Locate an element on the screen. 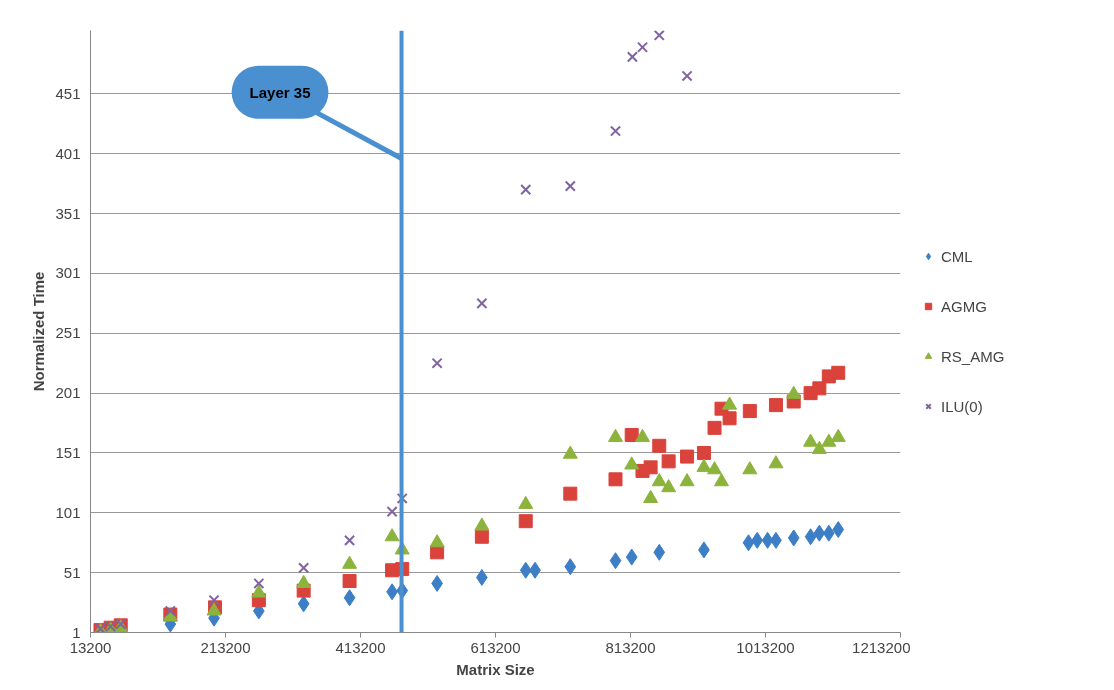 This screenshot has width=1114, height=690. x-tick-label: 213200 is located at coordinates (225, 647).